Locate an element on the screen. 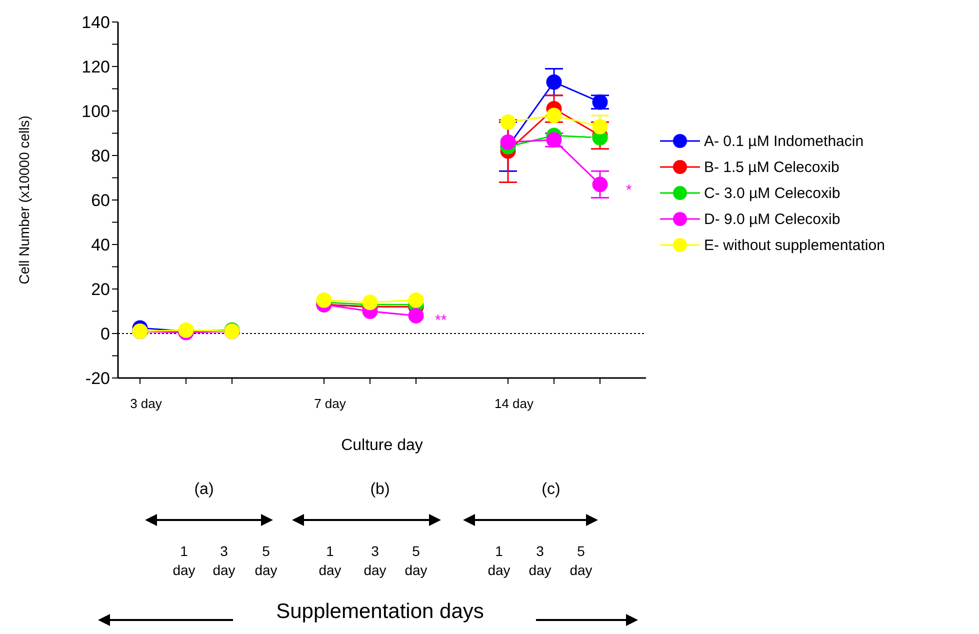  legend-label: B- 1.5 µM Celecoxib is located at coordinates (772, 167).